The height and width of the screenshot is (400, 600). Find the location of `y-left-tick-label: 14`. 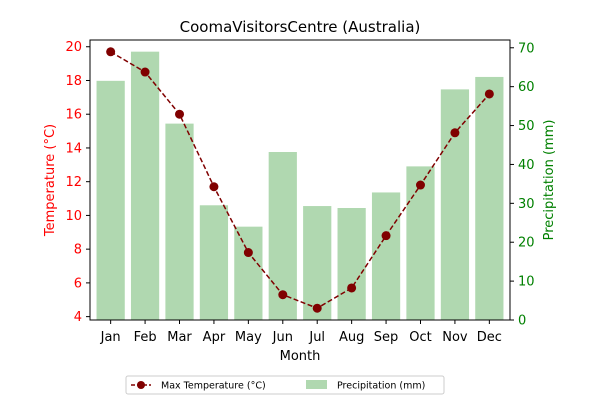

y-left-tick-label: 14 is located at coordinates (73, 148).